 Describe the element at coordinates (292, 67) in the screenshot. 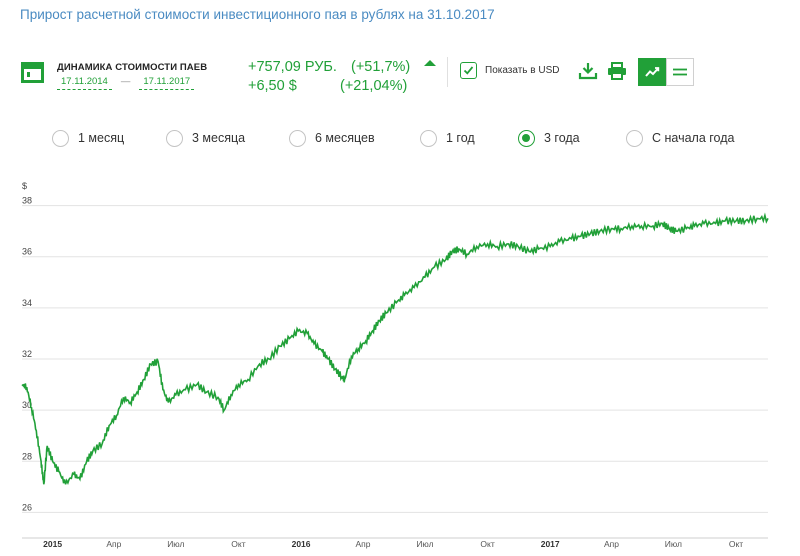

I see `change-rub-abs: +757,09 РУБ.` at that location.